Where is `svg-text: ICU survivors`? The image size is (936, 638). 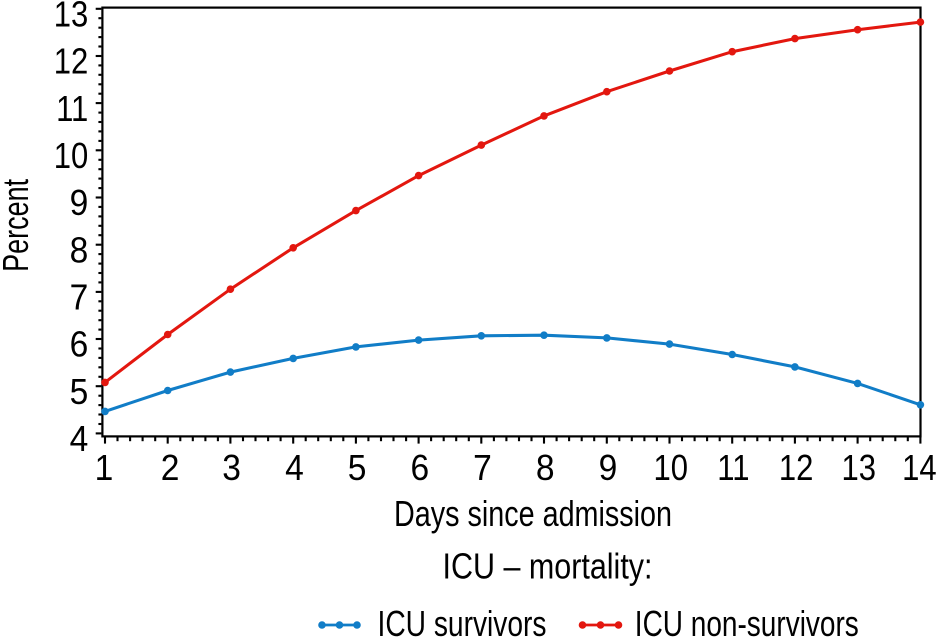
svg-text: ICU survivors is located at coordinates (462, 620).